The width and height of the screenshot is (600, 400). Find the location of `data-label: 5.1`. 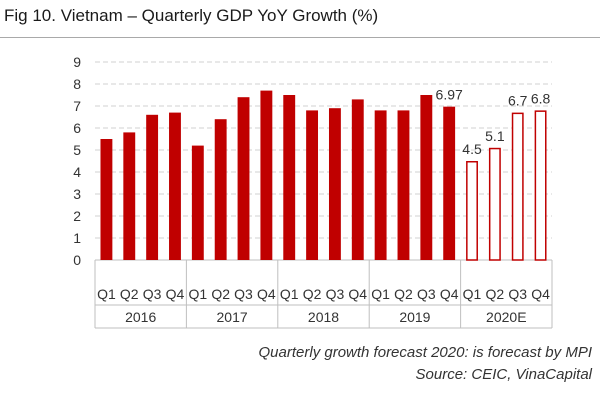

data-label: 5.1 is located at coordinates (495, 136).